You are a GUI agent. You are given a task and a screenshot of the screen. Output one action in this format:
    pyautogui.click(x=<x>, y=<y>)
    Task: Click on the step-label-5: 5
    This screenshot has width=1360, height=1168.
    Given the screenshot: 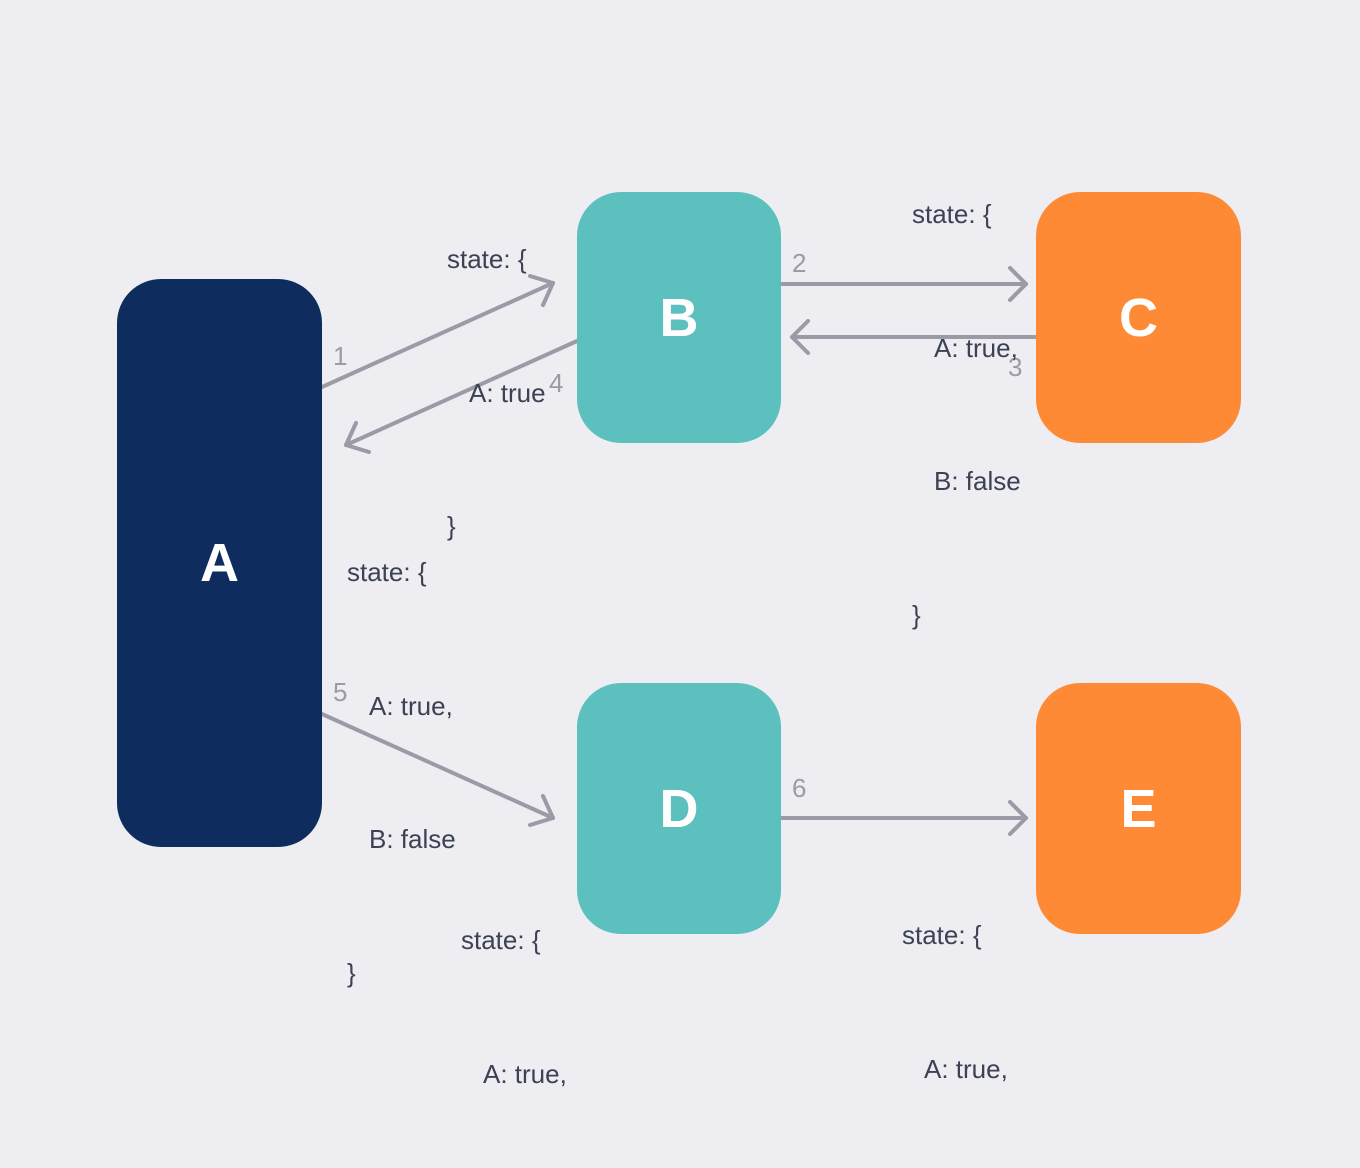 What is the action you would take?
    pyautogui.click(x=340, y=692)
    